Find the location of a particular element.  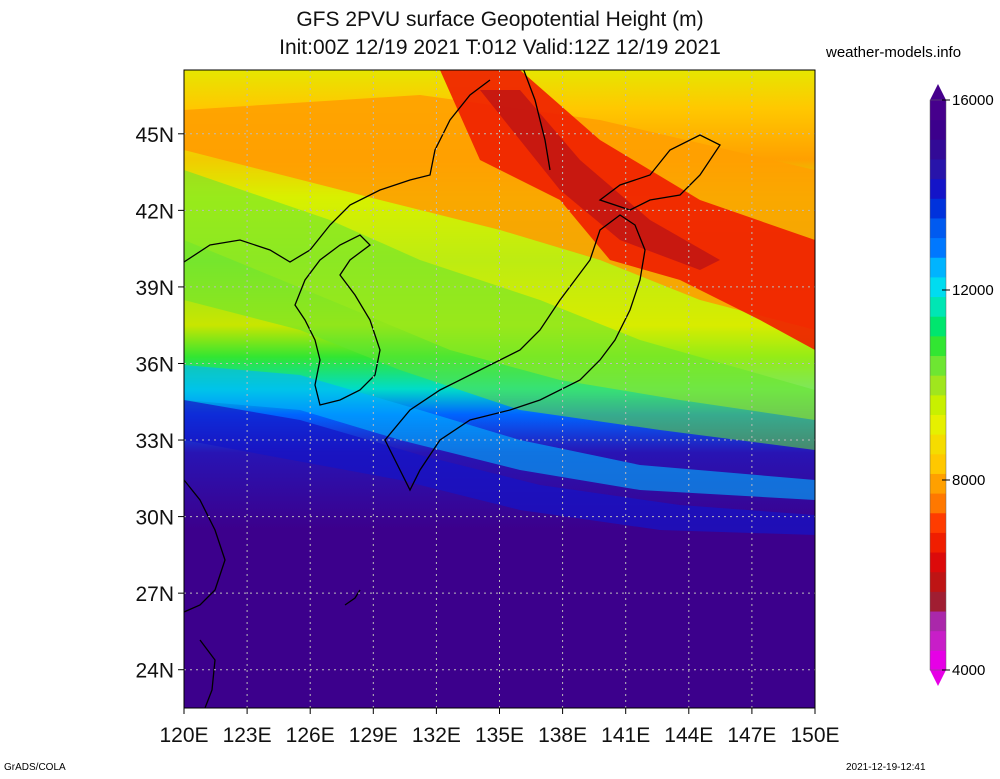

coast-china-russia is located at coordinates (337, 171).